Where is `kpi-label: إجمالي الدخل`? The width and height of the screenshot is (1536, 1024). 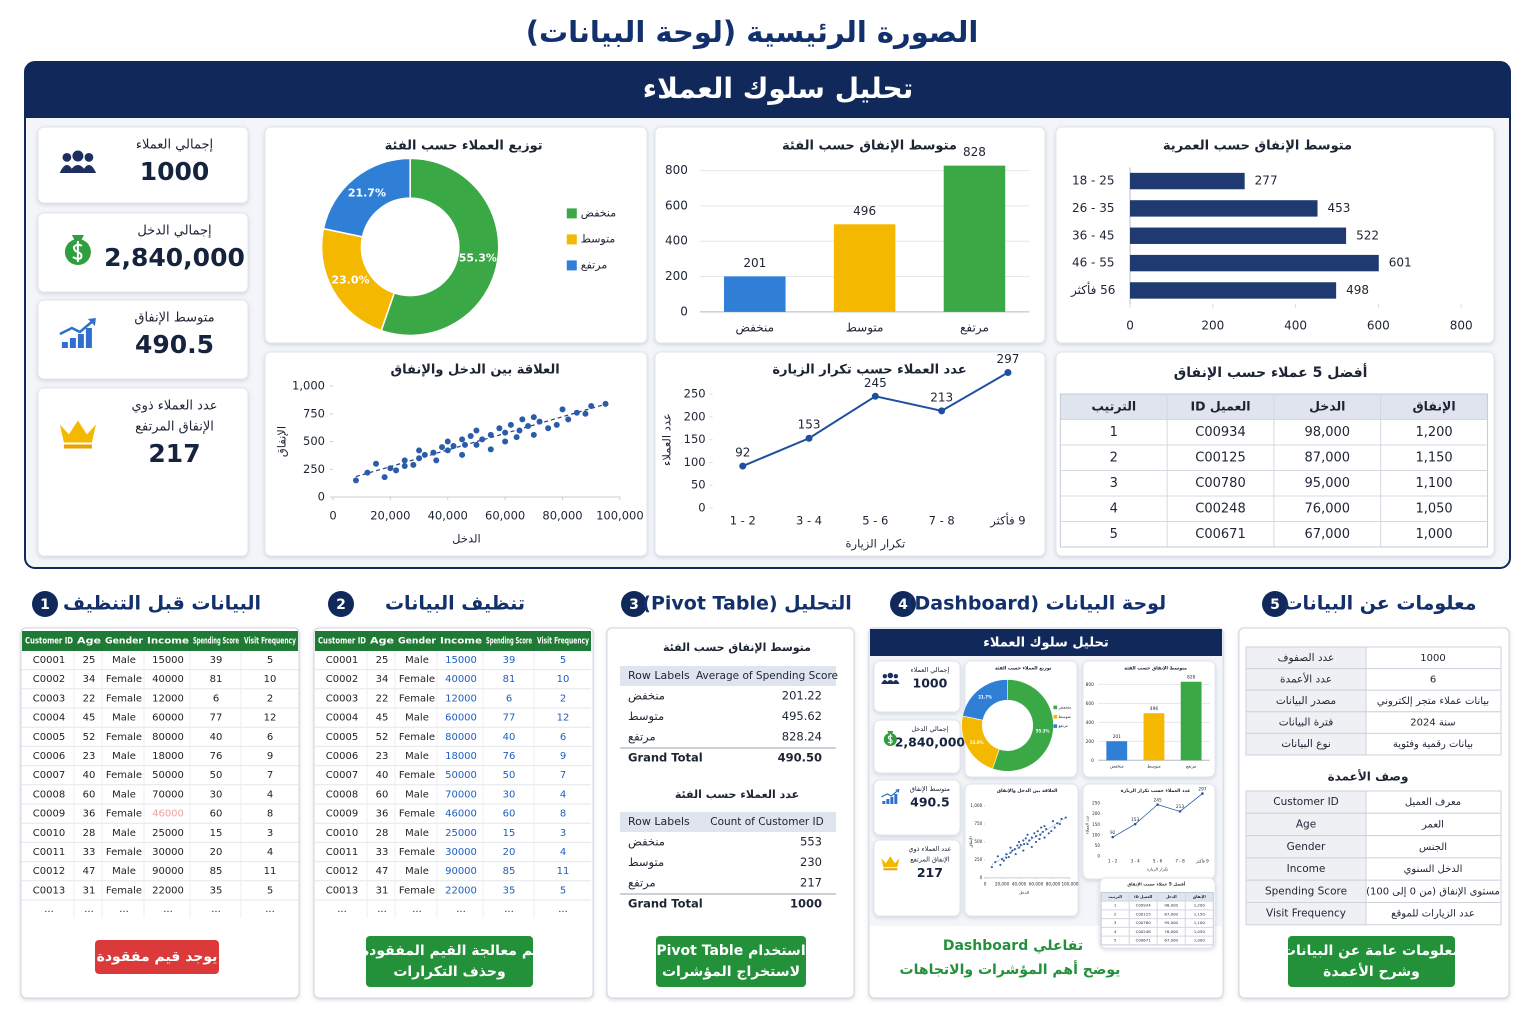
kpi-label: إجمالي الدخل is located at coordinates (174, 231).